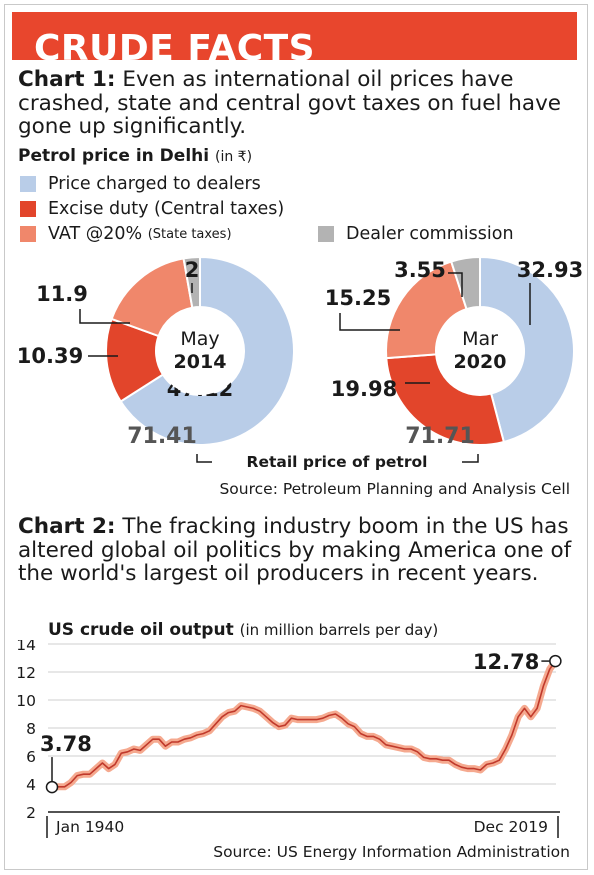 Image resolution: width=594 pixels, height=875 pixels. What do you see at coordinates (480, 362) in the screenshot?
I see `pie-1-center-year: 2020` at bounding box center [480, 362].